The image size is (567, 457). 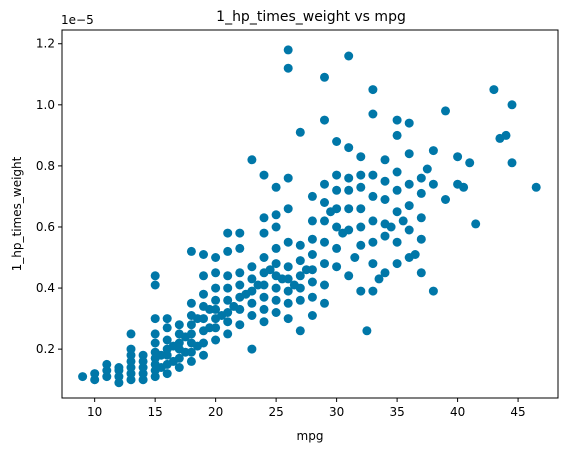 What do you see at coordinates (306, 408) in the screenshot?
I see `x-axis: 10 15 20 25 30 35 40 45` at bounding box center [306, 408].